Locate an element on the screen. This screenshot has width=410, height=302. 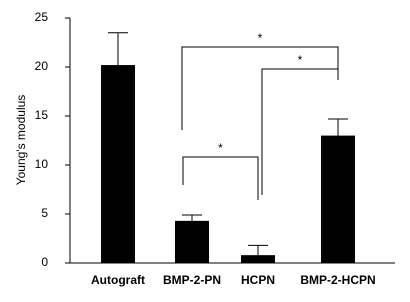
y-tick-label: 25 is located at coordinates (42, 17).